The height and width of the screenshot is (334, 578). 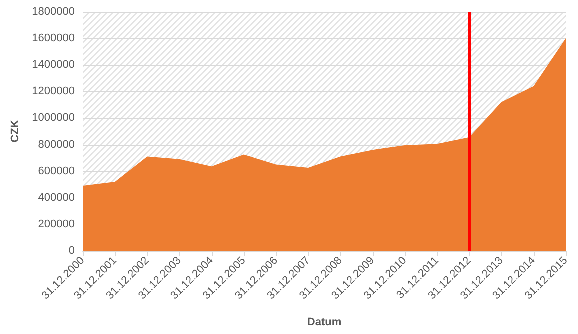 I want to click on y-tick-label: 1800000, so click(x=53, y=12).